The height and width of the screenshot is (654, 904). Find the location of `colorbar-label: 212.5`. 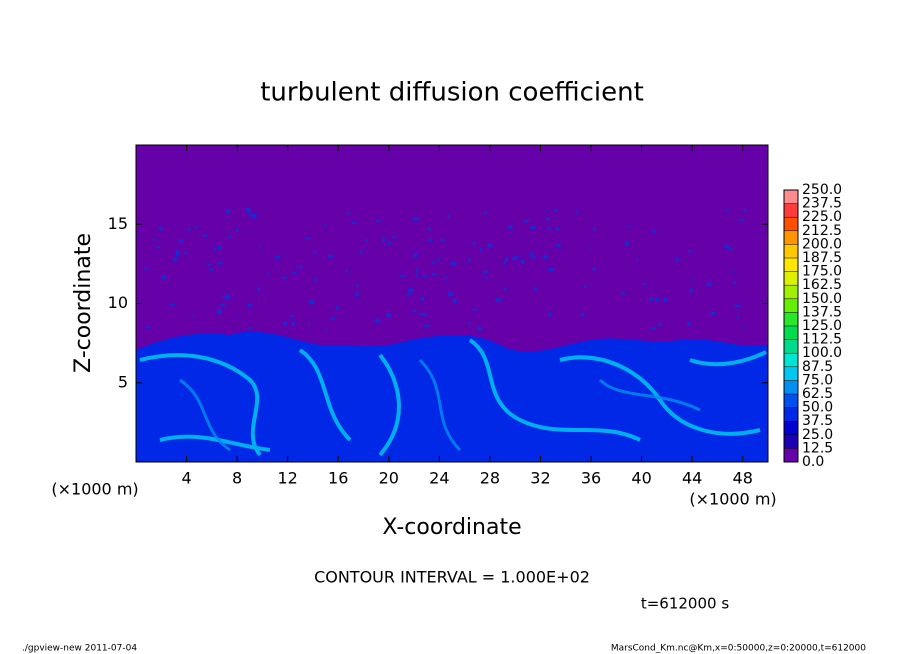

colorbar-label: 212.5 is located at coordinates (822, 231).